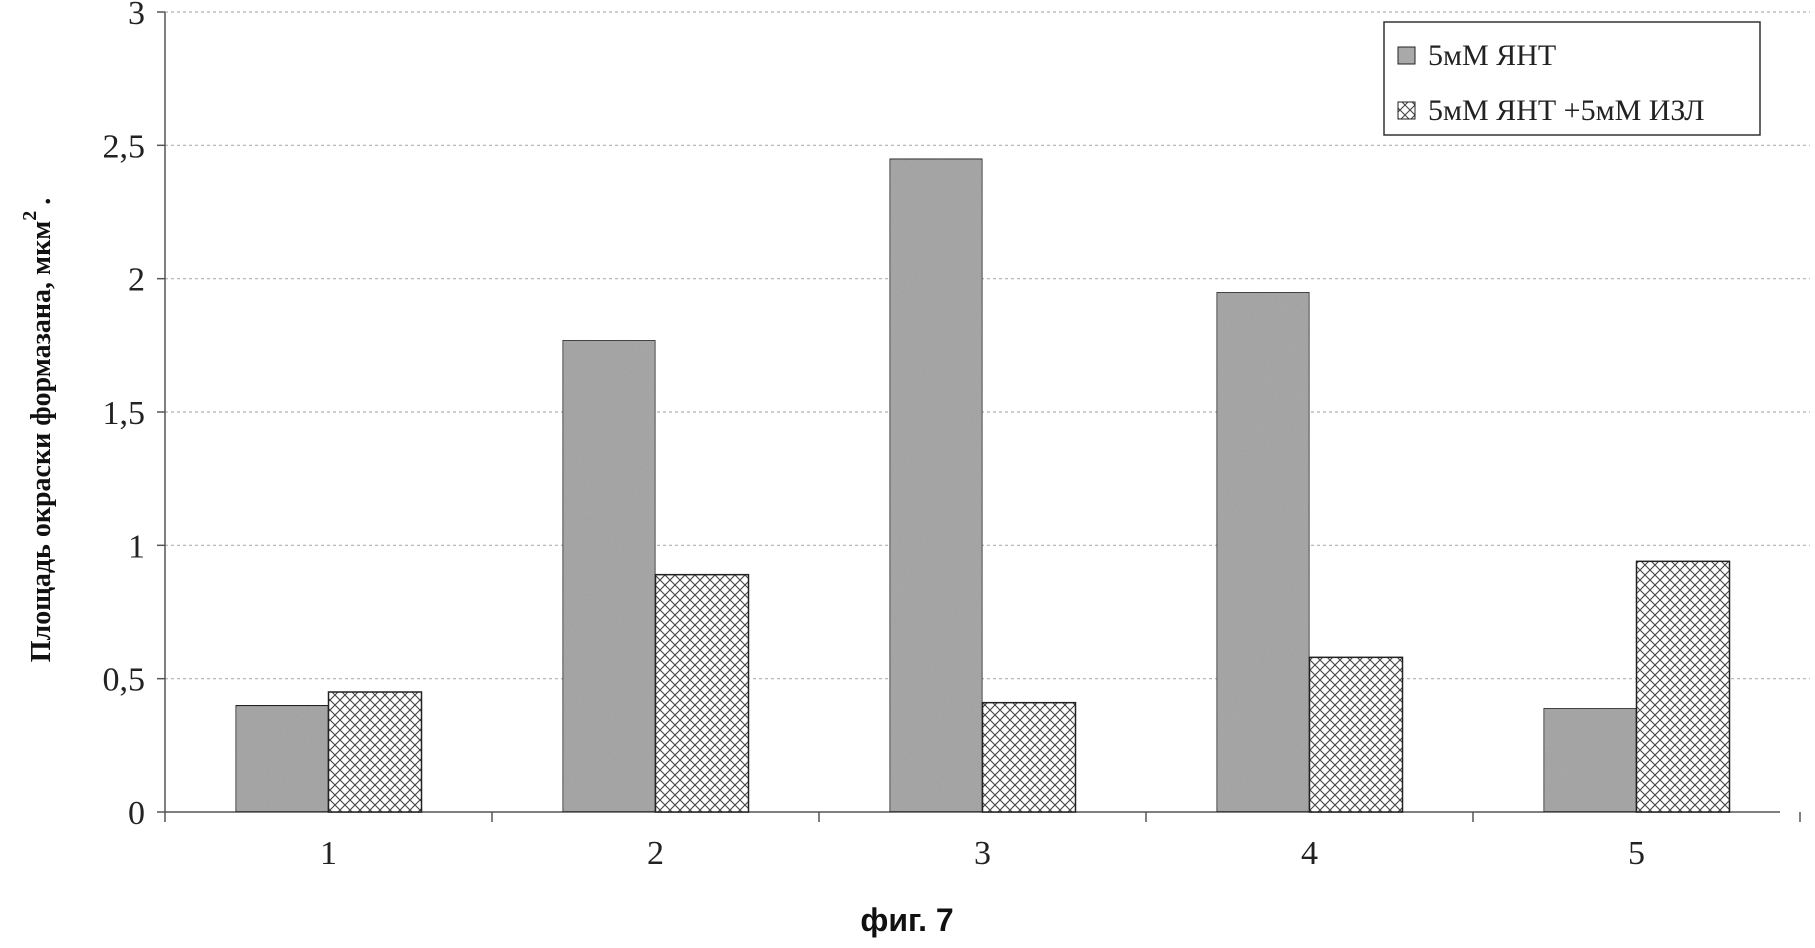 The image size is (1815, 948). Describe the element at coordinates (1636, 853) in the screenshot. I see `x-tick-label: 5` at that location.